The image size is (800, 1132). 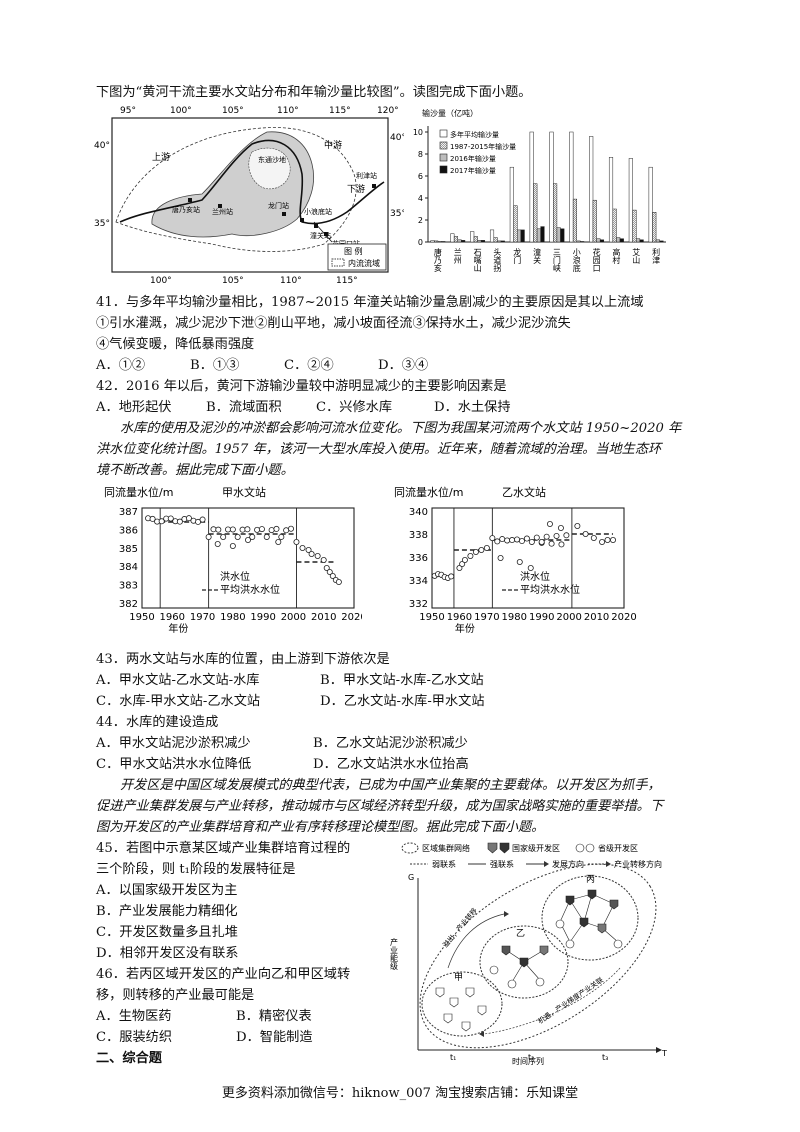 I want to click on diagram-t3: t₃, so click(x=605, y=1057).